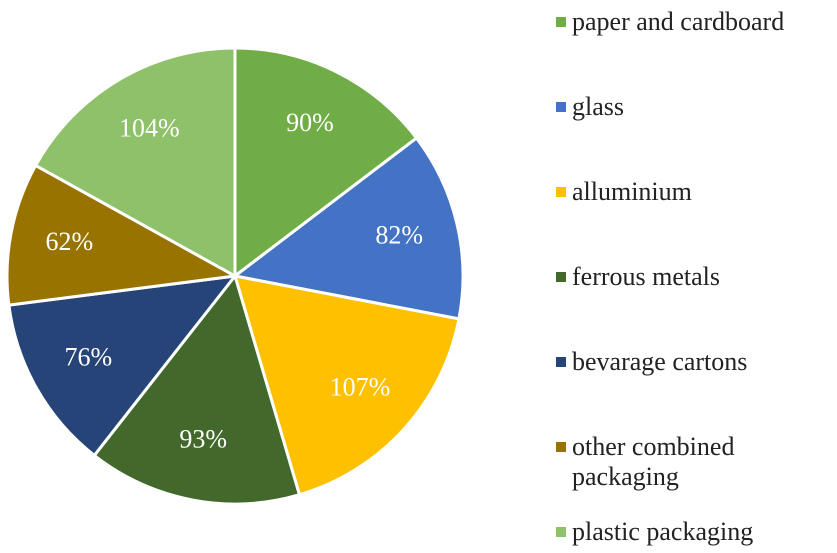 This screenshot has width=837, height=553. I want to click on data-label: 62%, so click(69, 241).